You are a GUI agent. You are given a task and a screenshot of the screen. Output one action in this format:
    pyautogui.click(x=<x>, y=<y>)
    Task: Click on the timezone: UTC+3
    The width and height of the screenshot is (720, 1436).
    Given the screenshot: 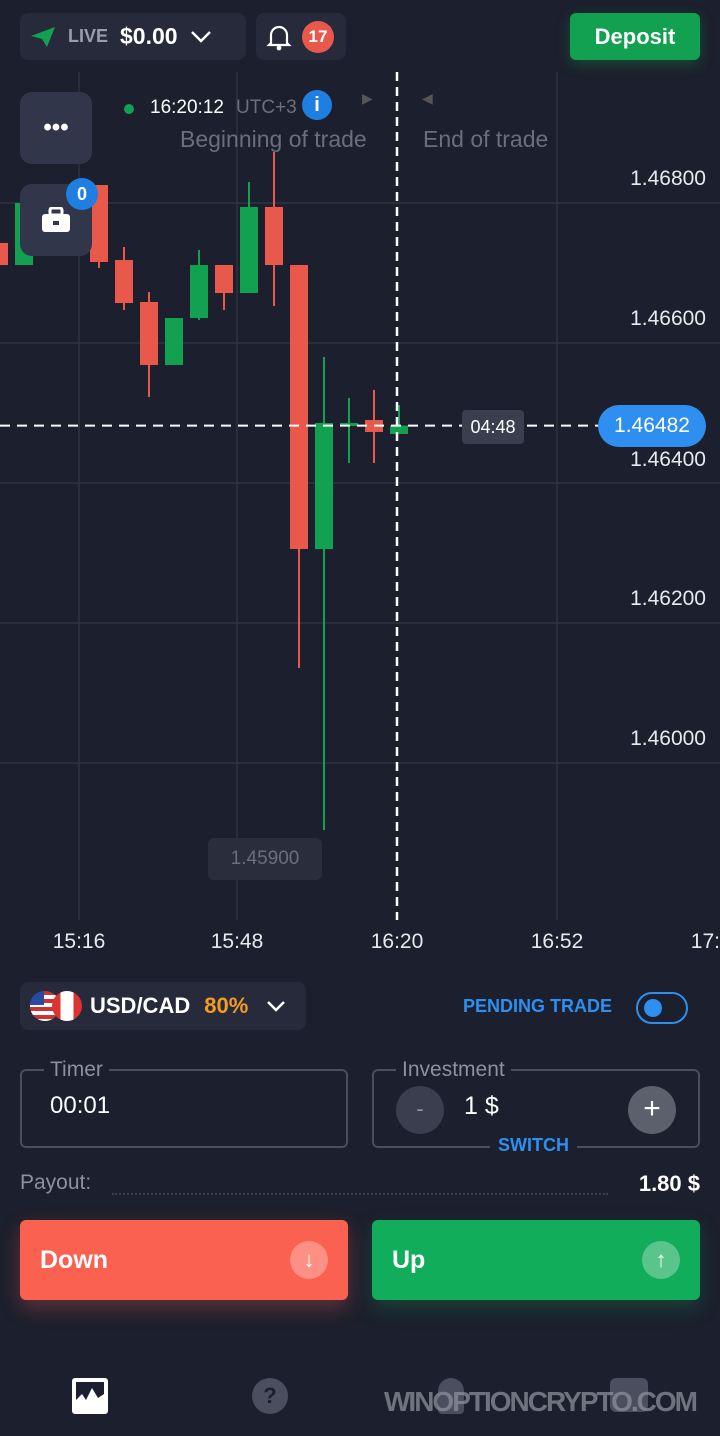 What is the action you would take?
    pyautogui.click(x=266, y=107)
    